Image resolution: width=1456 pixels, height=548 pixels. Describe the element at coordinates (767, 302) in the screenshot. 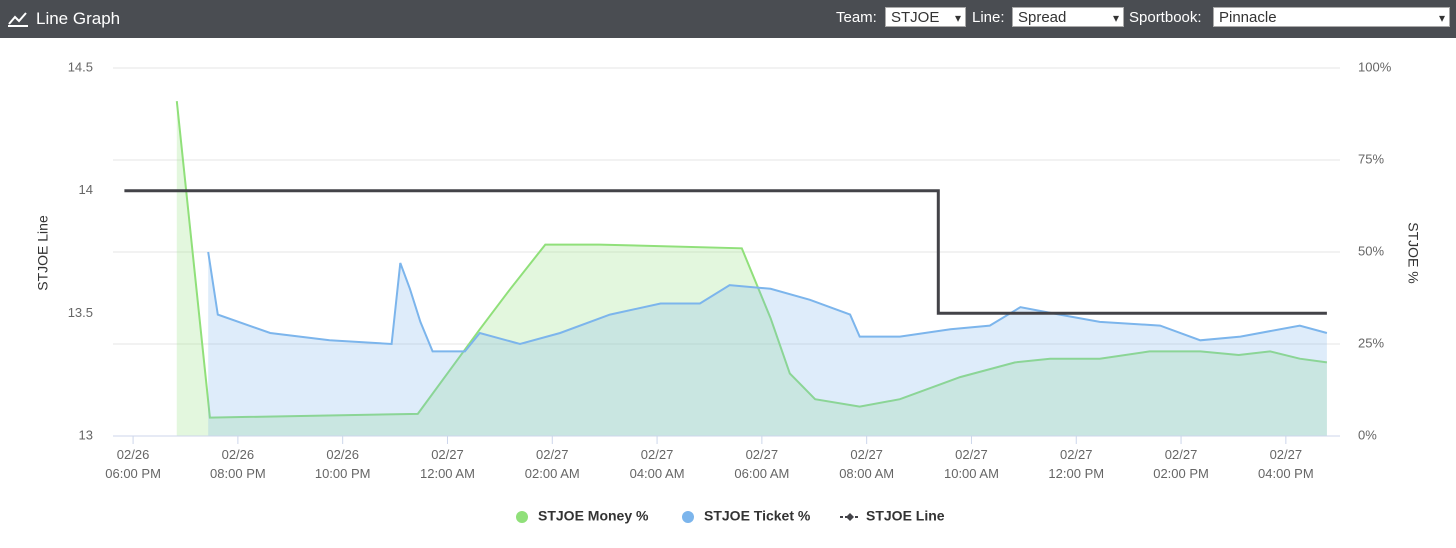

I see `series-line` at that location.